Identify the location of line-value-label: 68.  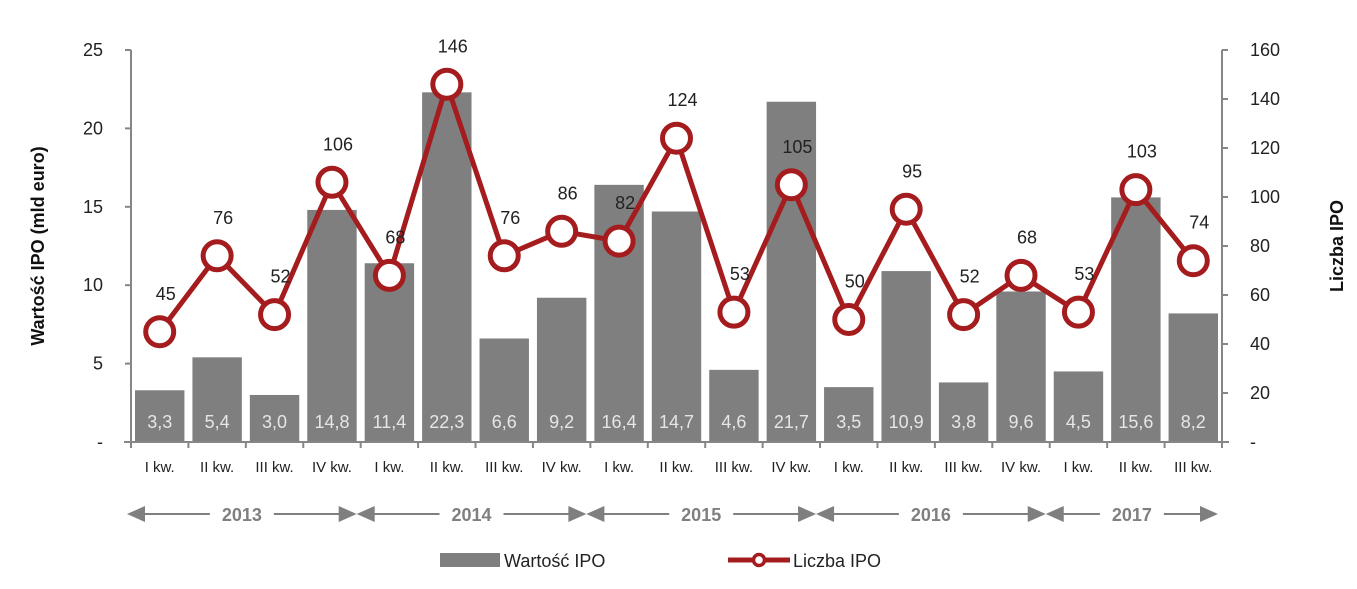
(395, 237).